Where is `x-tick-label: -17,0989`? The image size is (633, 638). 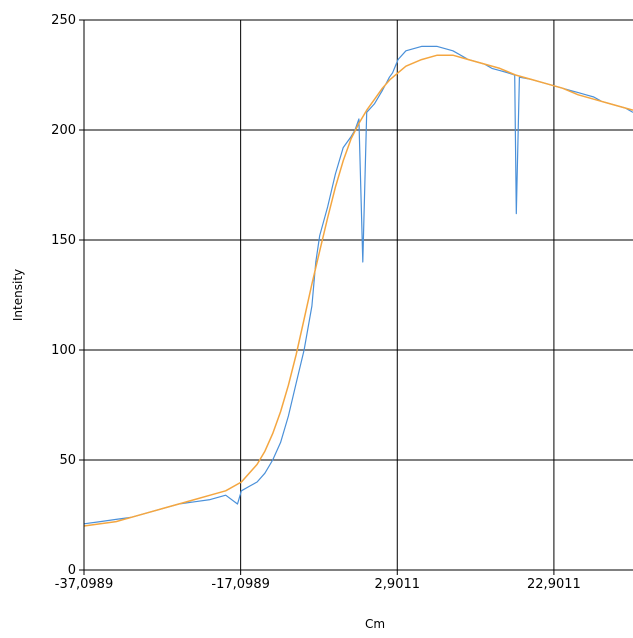
x-tick-label: -17,0989 is located at coordinates (240, 584).